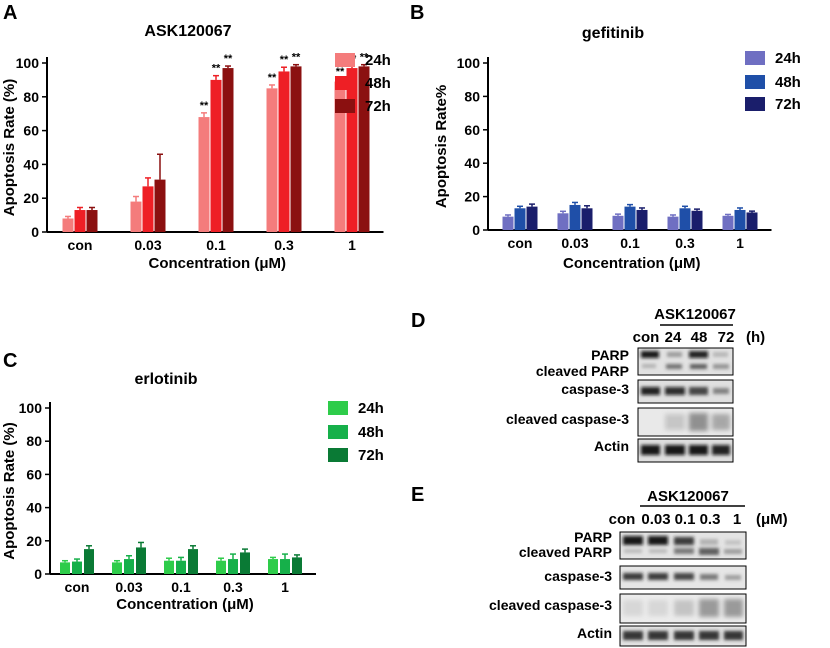  What do you see at coordinates (185, 604) in the screenshot?
I see `chart-c-xlabel: Concentration (μM)` at bounding box center [185, 604].